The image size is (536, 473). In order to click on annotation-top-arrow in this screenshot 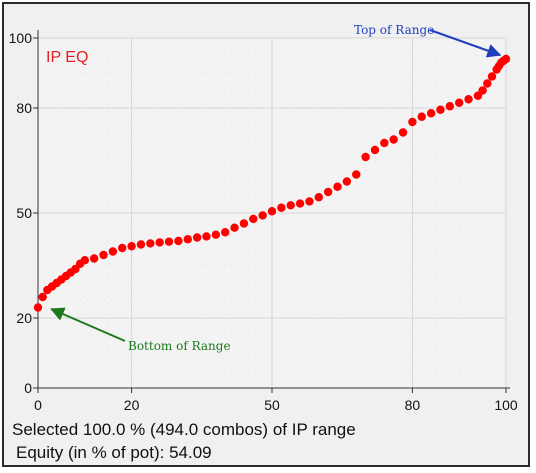, I will do `click(465, 43)`.